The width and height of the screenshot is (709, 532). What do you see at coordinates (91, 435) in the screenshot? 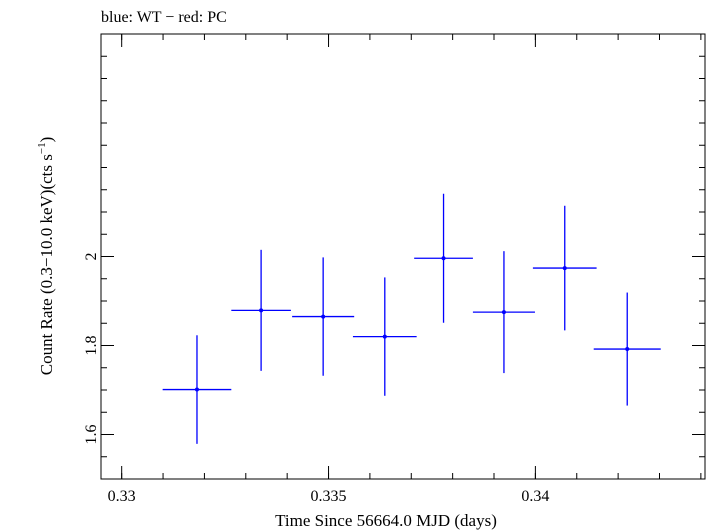
I see `y-tick-label: 1.6` at bounding box center [91, 435].